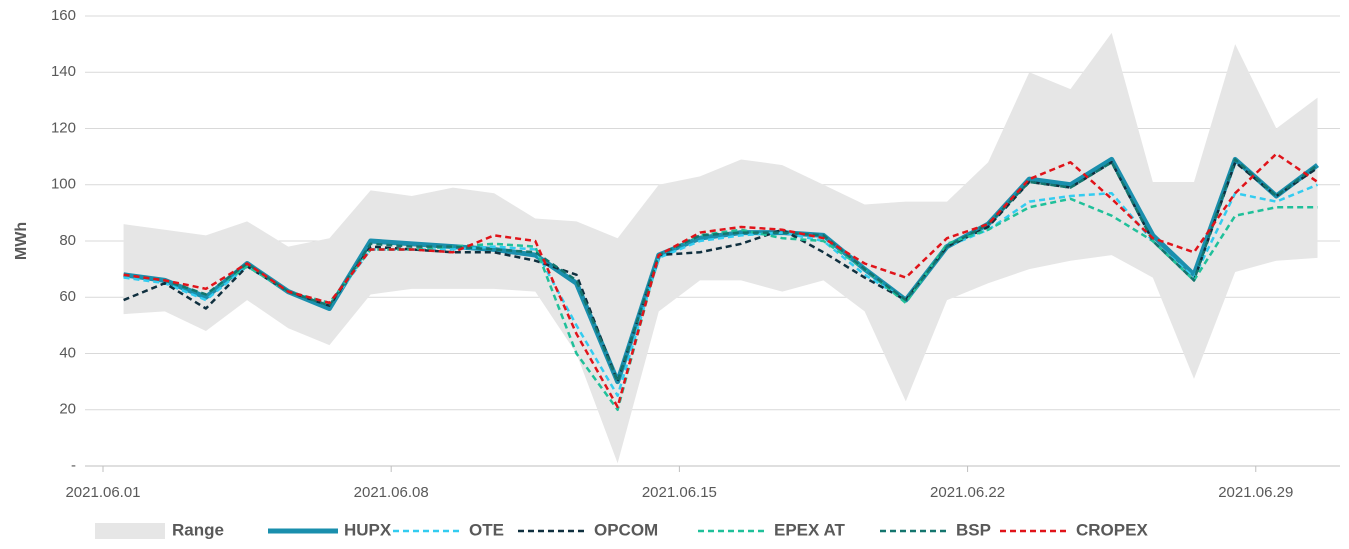 The image size is (1349, 549). I want to click on legend-swatch, so click(130, 531).